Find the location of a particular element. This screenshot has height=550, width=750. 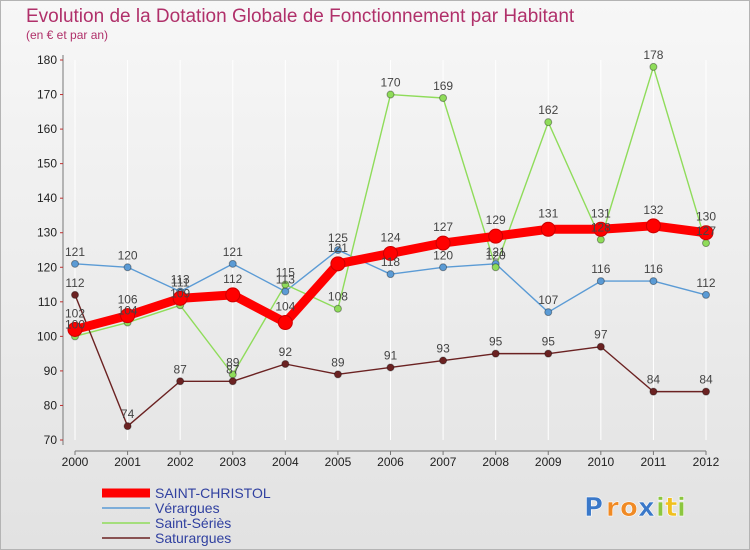

data-label-verargues-2000: 121 is located at coordinates (75, 252).